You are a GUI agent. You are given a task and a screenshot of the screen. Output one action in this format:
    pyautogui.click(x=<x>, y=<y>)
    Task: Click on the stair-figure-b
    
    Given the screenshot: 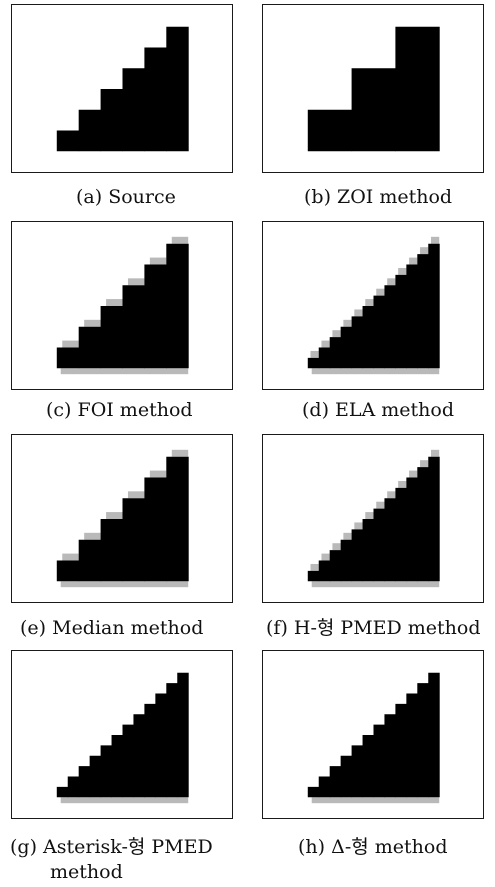 What is the action you would take?
    pyautogui.click(x=373, y=89)
    